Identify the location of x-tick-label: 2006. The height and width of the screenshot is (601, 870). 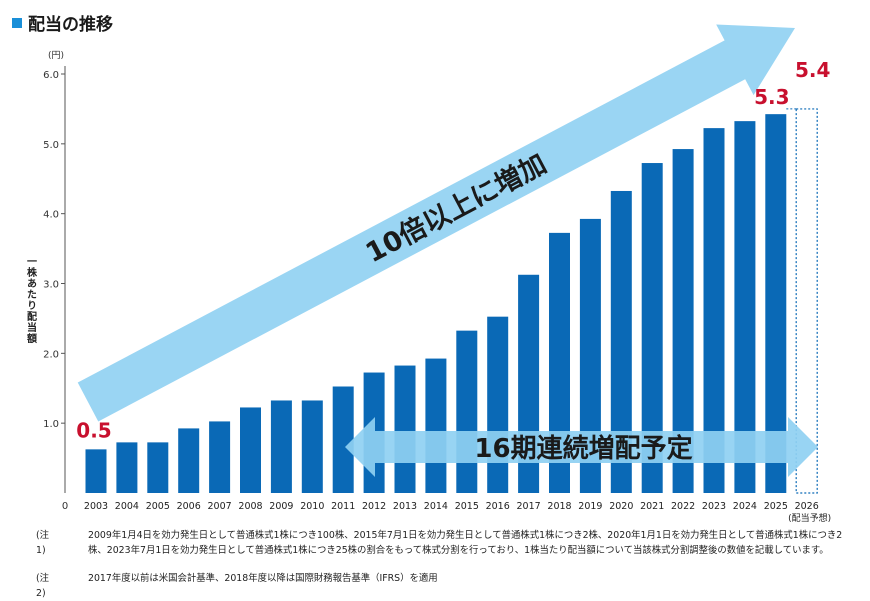
(189, 506).